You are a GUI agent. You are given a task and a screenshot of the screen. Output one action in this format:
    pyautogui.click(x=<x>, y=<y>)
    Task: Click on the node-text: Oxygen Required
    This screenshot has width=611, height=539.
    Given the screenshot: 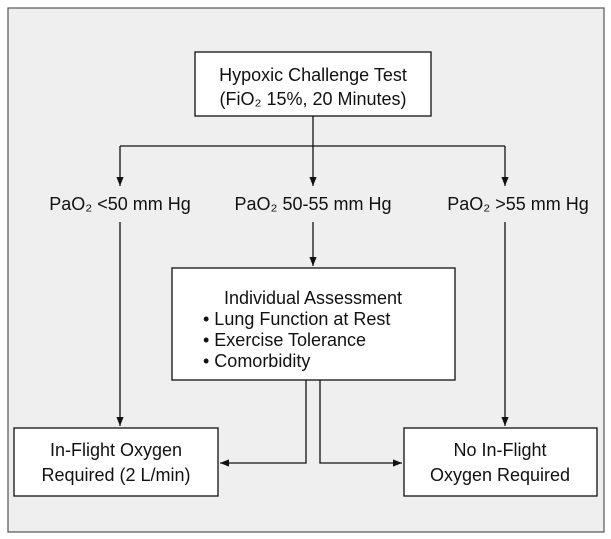 What is the action you would take?
    pyautogui.click(x=500, y=475)
    